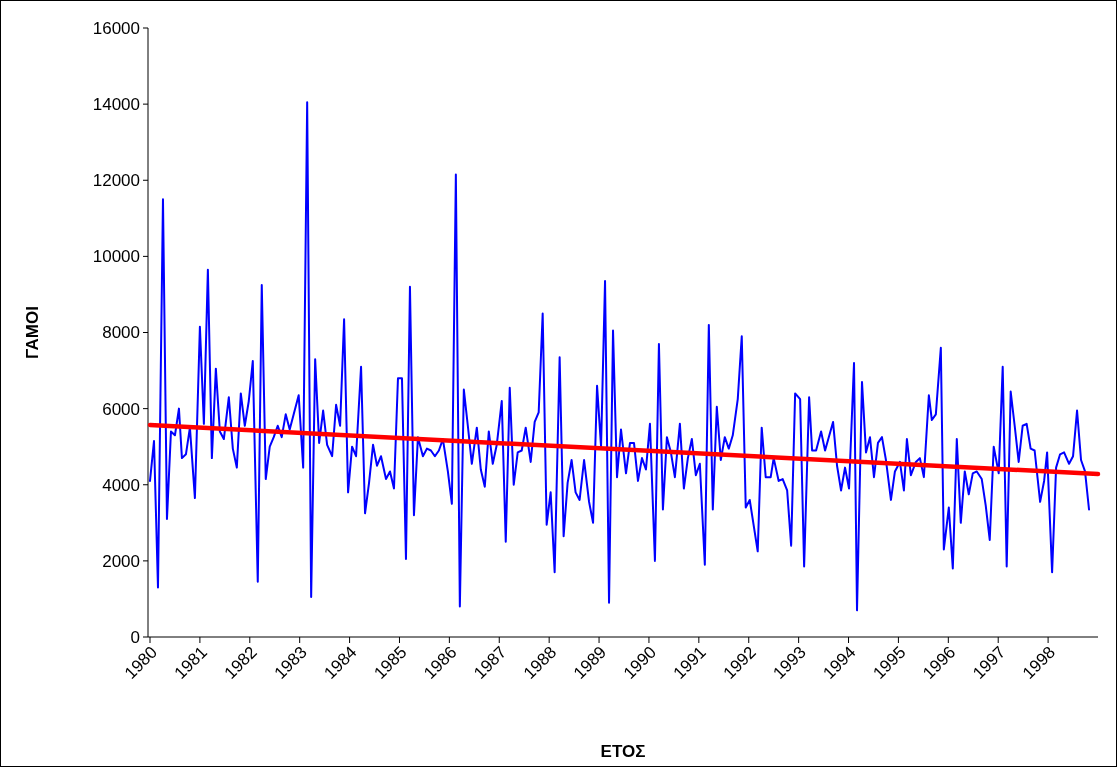 Image resolution: width=1117 pixels, height=767 pixels. I want to click on y-tick-label: 2000, so click(121, 561).